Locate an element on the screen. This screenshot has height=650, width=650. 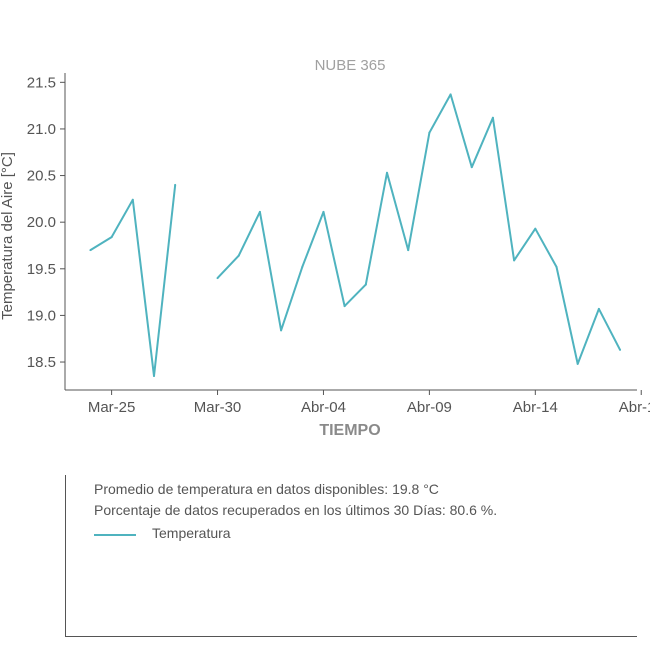
y-tick-label: 20.0 is located at coordinates (41, 222).